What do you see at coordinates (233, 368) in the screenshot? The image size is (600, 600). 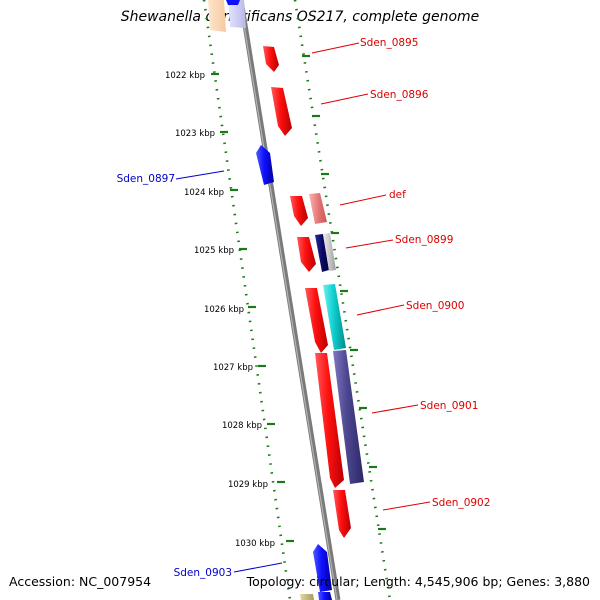 I see `ruler-tick-label: 1027 kbp` at bounding box center [233, 368].